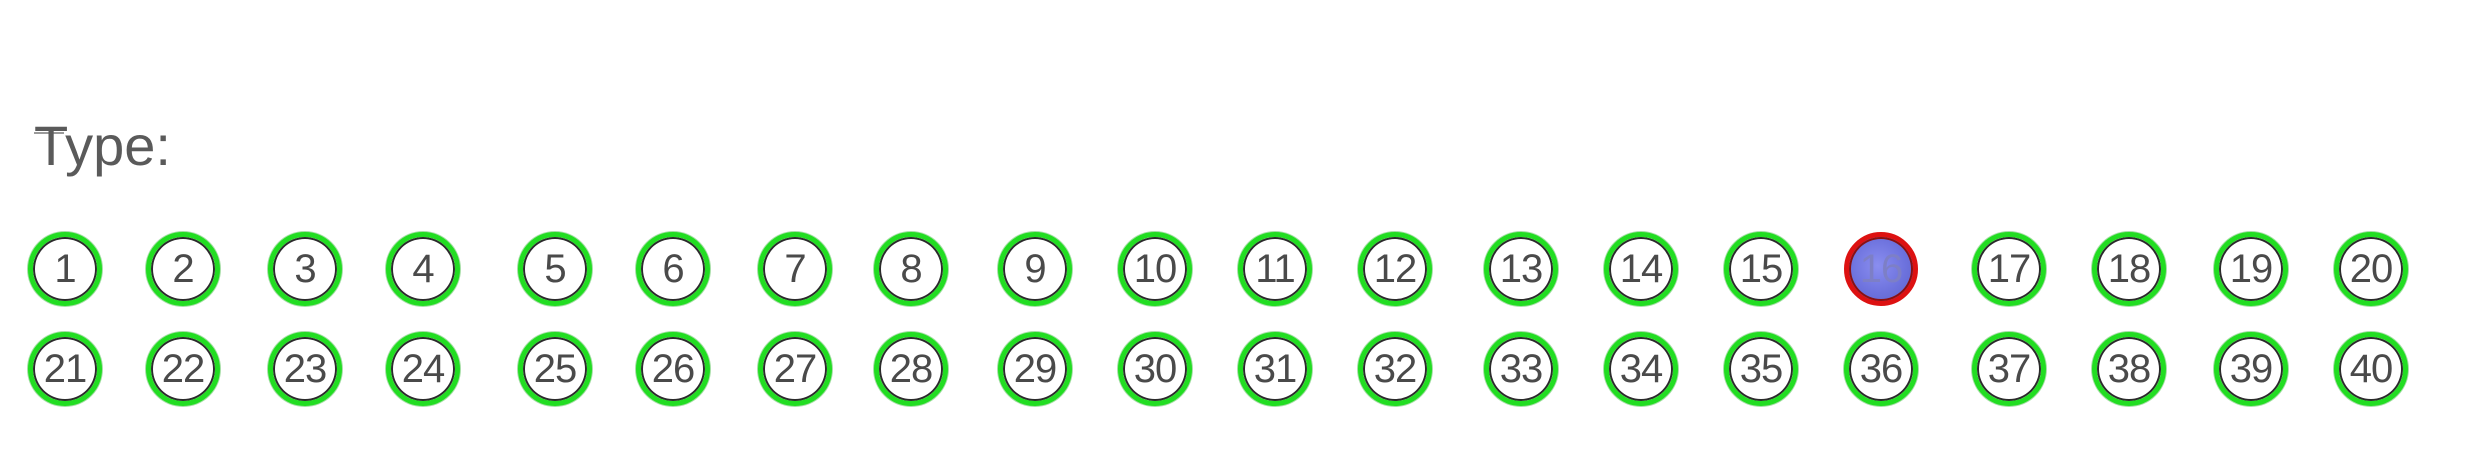  I want to click on answer-bubble-35: 35, so click(1761, 369).